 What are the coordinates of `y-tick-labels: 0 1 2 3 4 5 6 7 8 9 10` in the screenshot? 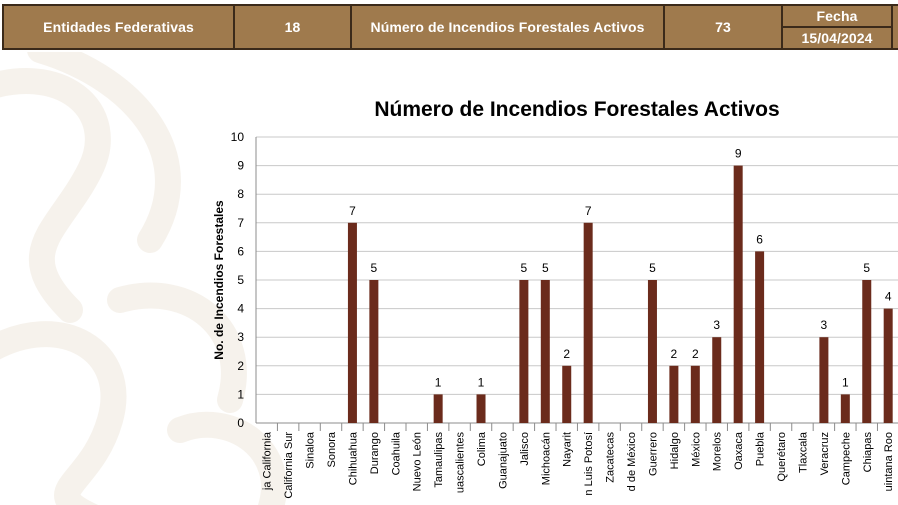 It's located at (238, 280).